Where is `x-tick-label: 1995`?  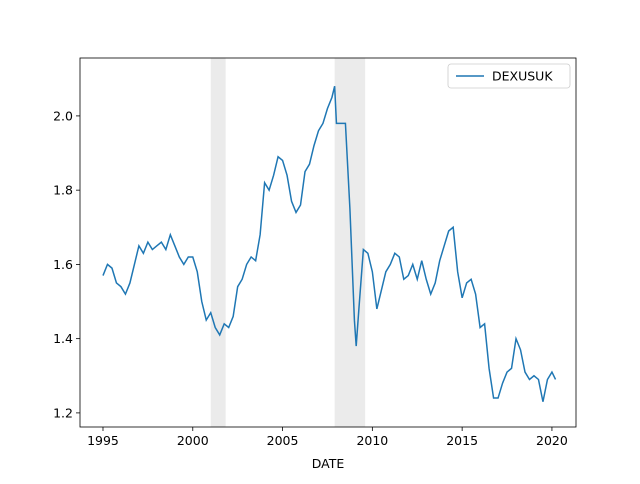 x-tick-label: 1995 is located at coordinates (103, 440).